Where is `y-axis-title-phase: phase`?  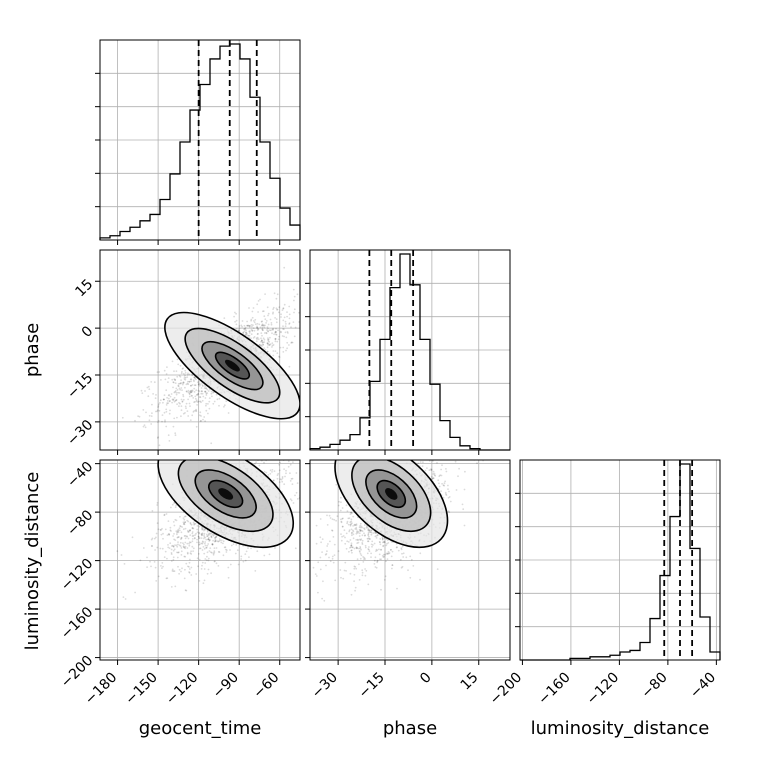
y-axis-title-phase: phase is located at coordinates (32, 350).